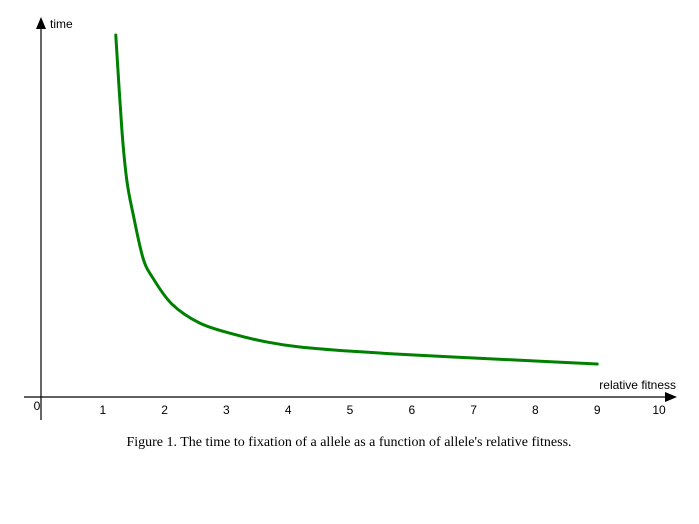 The height and width of the screenshot is (524, 699). Describe the element at coordinates (226, 410) in the screenshot. I see `x-tick-label: 3` at that location.